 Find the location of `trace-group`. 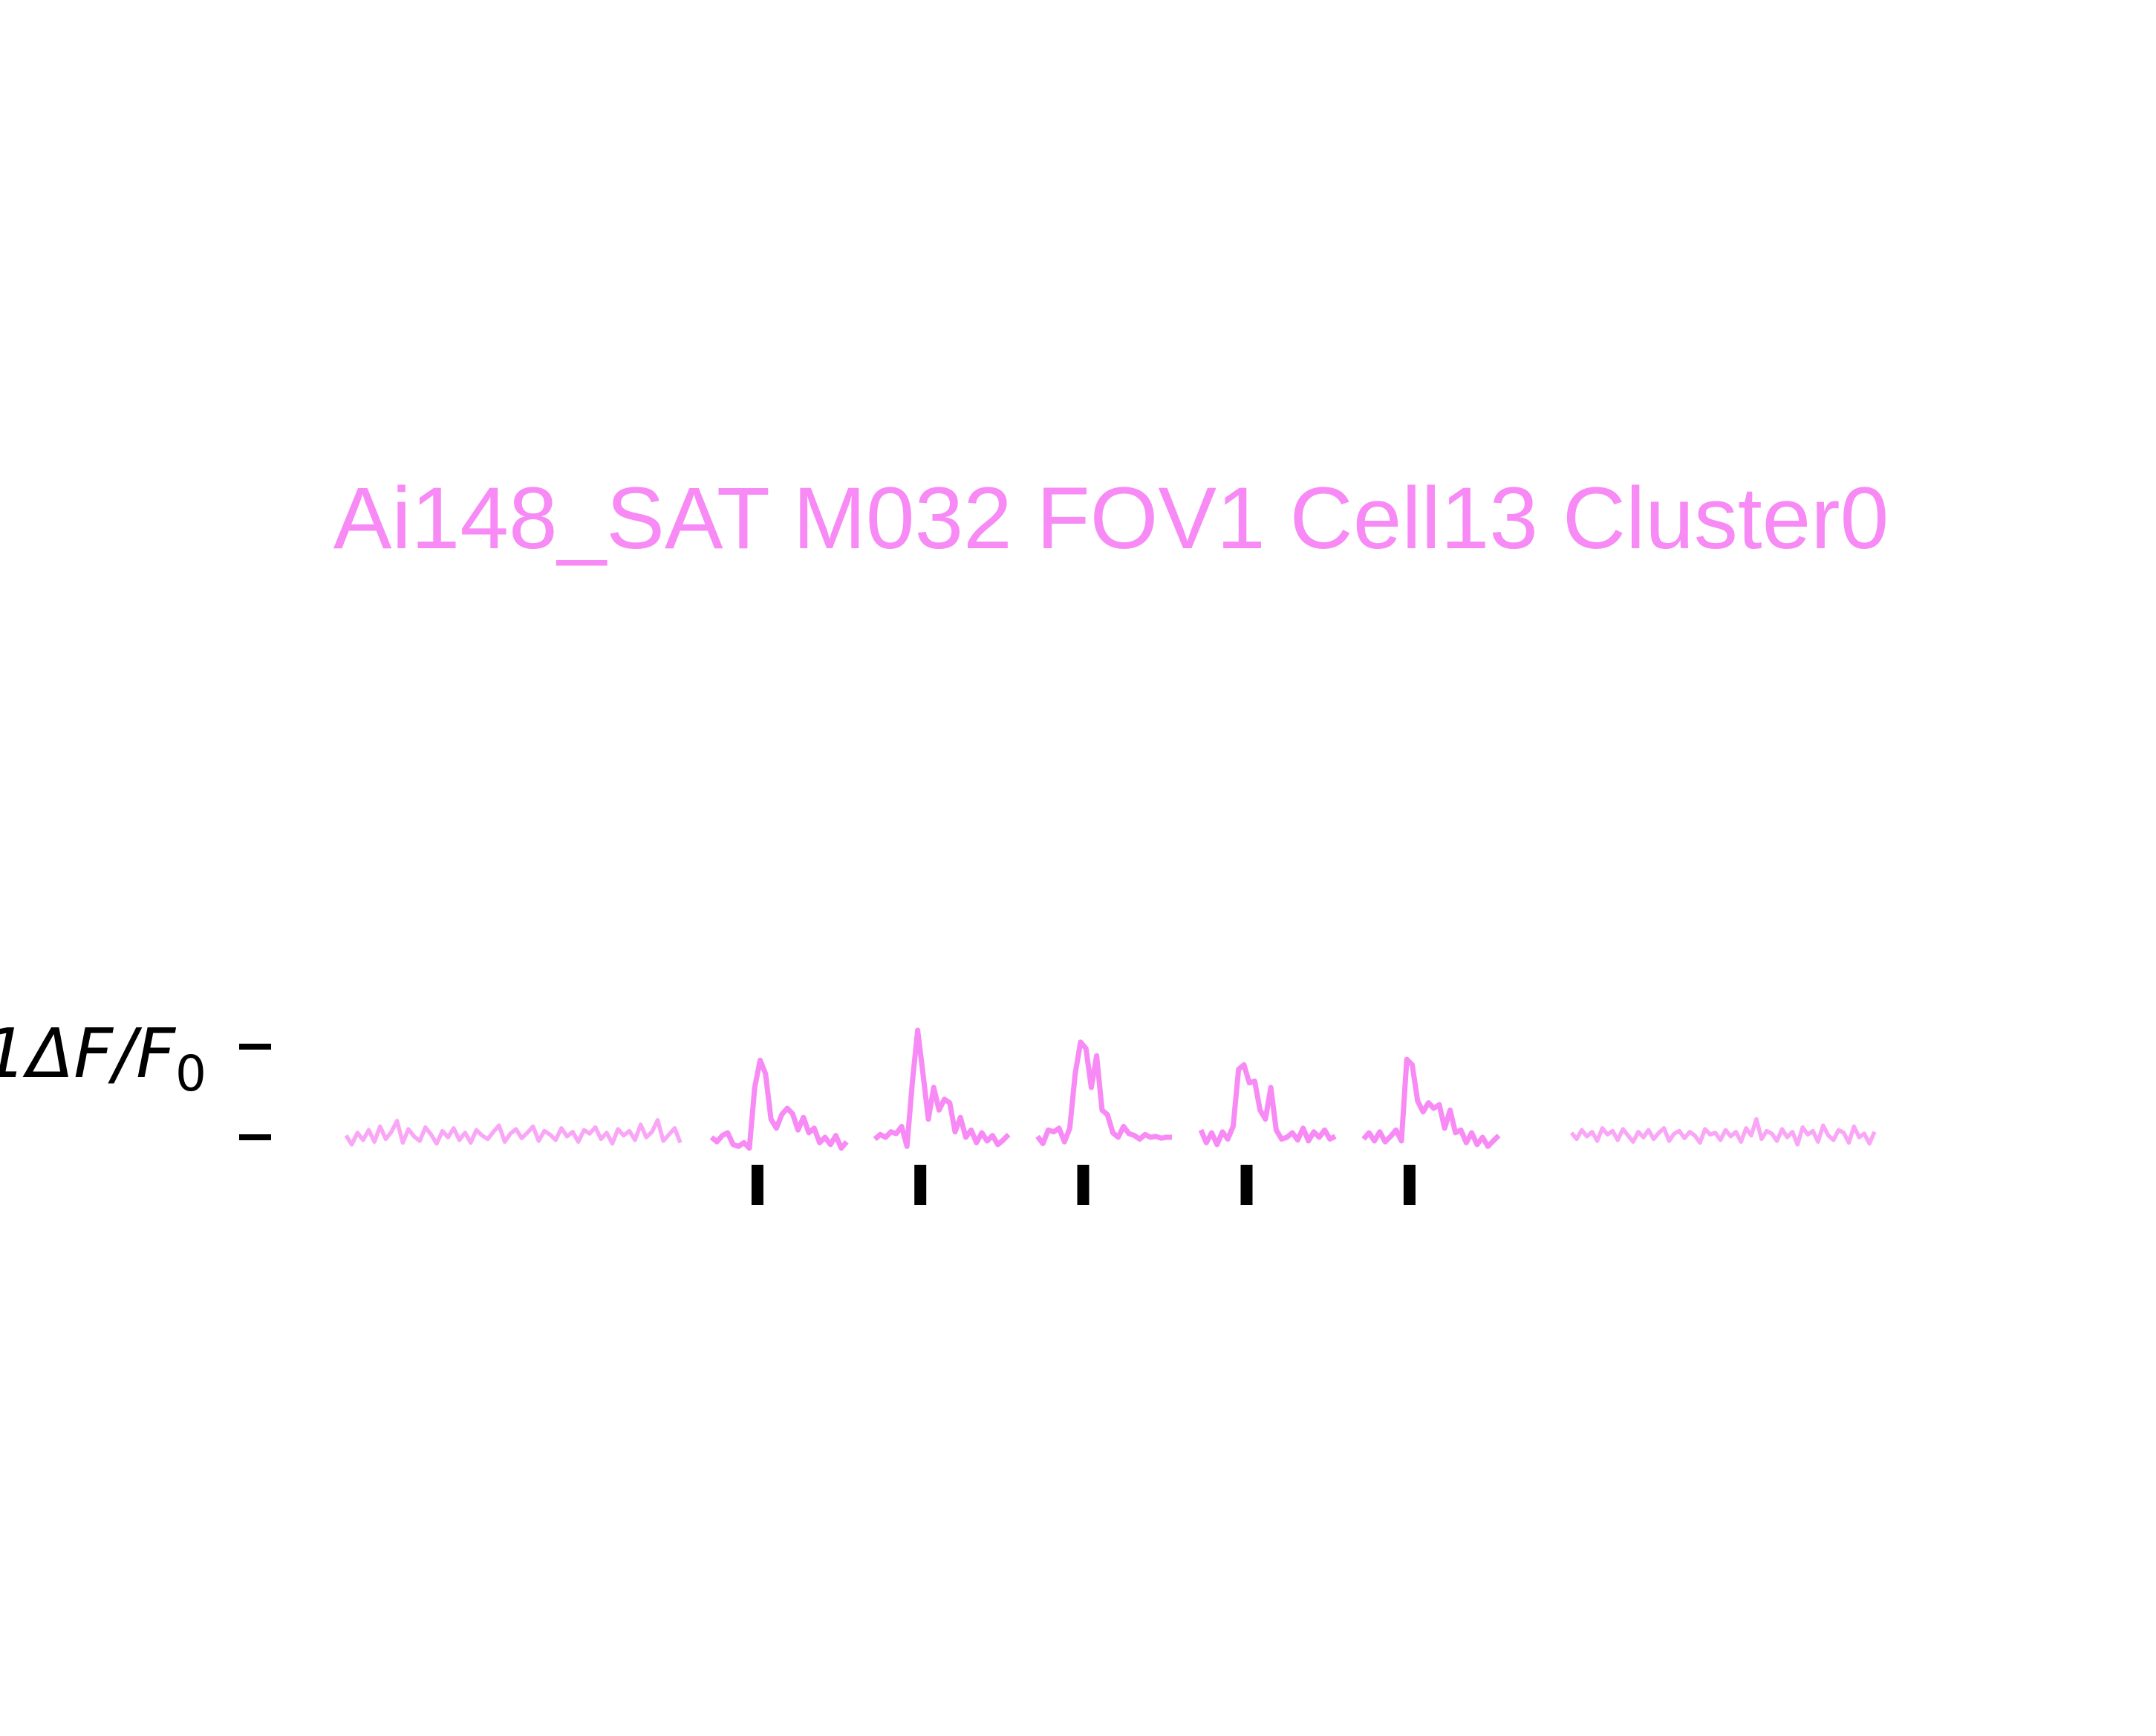

trace-group is located at coordinates (1110, 1089).